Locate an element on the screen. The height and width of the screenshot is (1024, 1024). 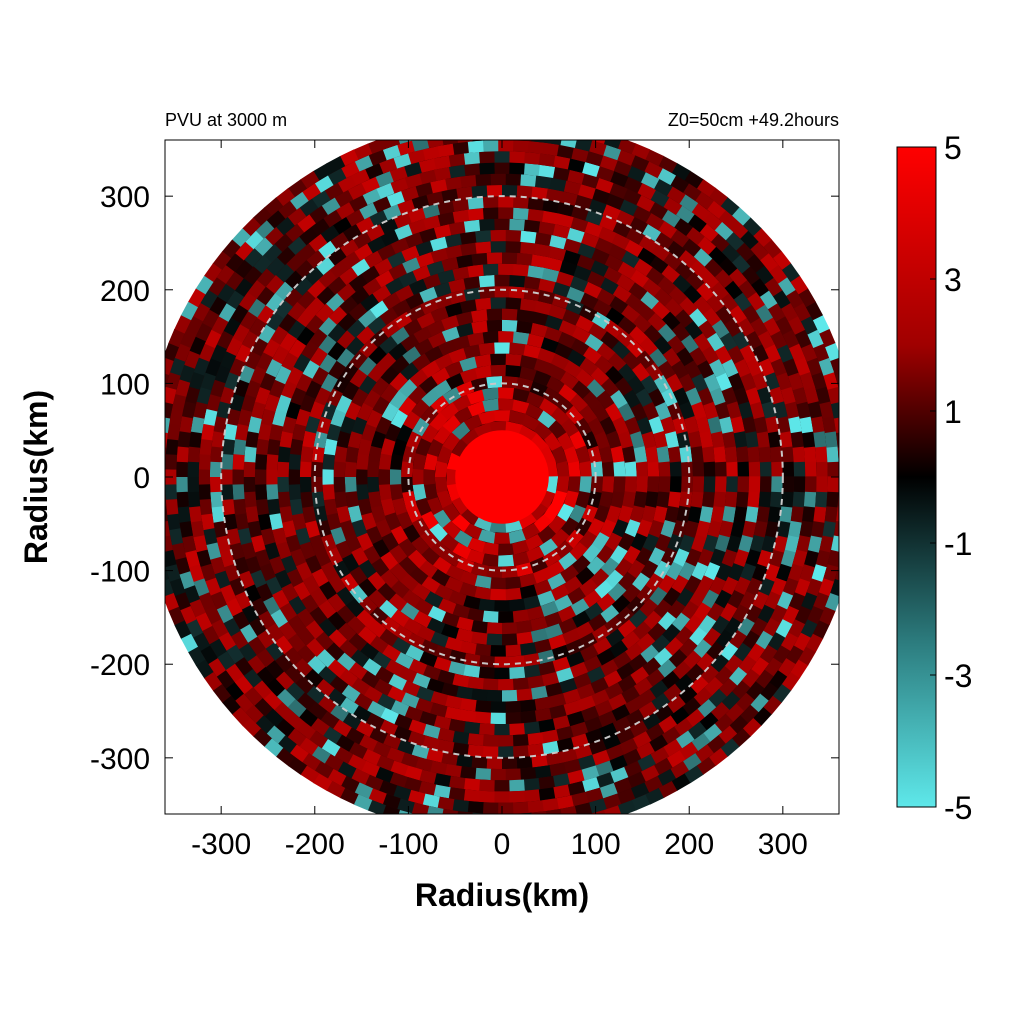
colorbar-tick-label: 5 is located at coordinates (953, 148).